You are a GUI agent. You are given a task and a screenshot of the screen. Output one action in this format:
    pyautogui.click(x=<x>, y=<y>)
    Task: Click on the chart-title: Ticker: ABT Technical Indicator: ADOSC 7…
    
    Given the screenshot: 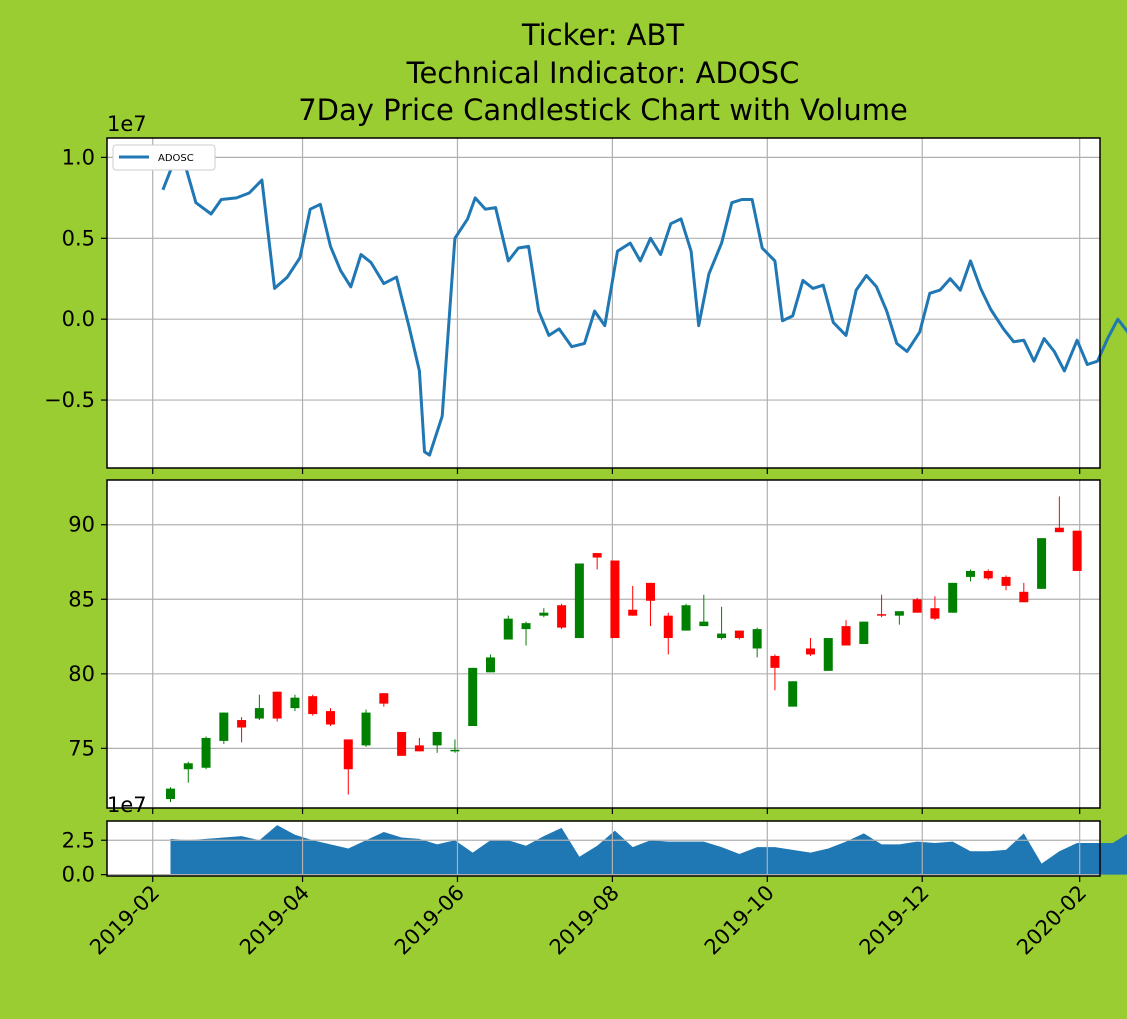 What is the action you would take?
    pyautogui.click(x=603, y=72)
    